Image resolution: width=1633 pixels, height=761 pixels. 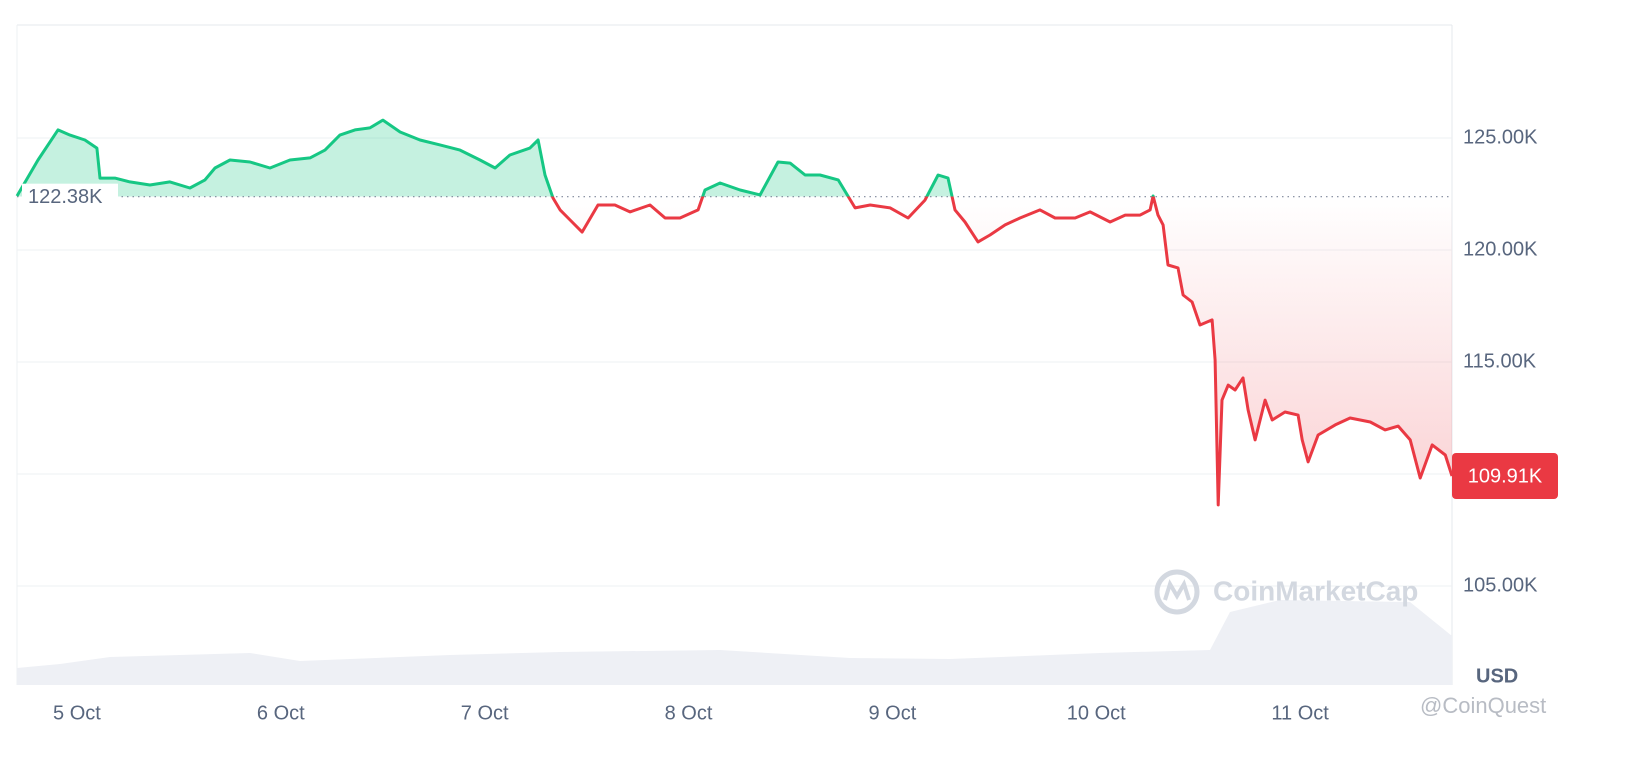 What do you see at coordinates (485, 713) in the screenshot?
I see `x-tick-label: 7 Oct` at bounding box center [485, 713].